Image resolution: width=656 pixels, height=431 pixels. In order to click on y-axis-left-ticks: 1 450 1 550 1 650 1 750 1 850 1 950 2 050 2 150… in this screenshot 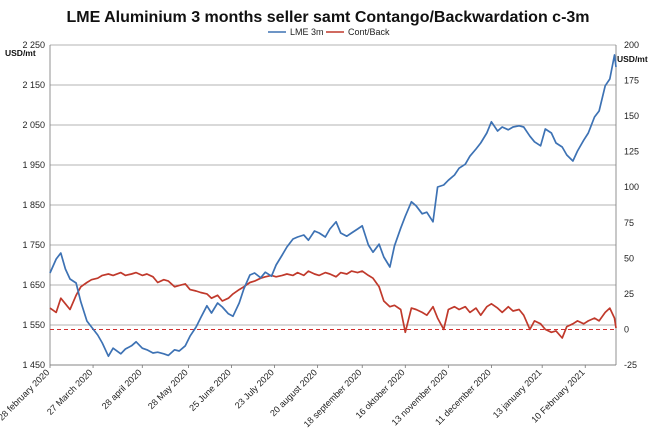, I will do `click(33, 205)`.